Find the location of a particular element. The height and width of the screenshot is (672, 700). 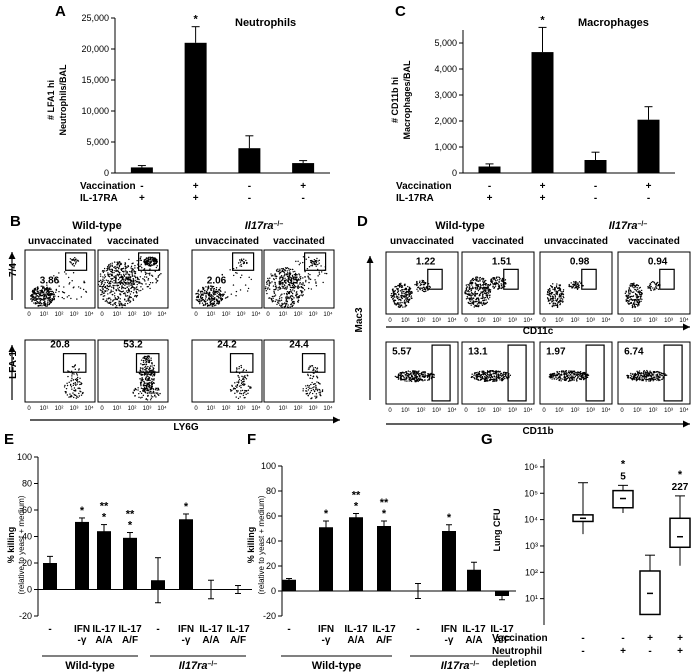

chart-f-ylabel-1: % killing is located at coordinates (251, 545).